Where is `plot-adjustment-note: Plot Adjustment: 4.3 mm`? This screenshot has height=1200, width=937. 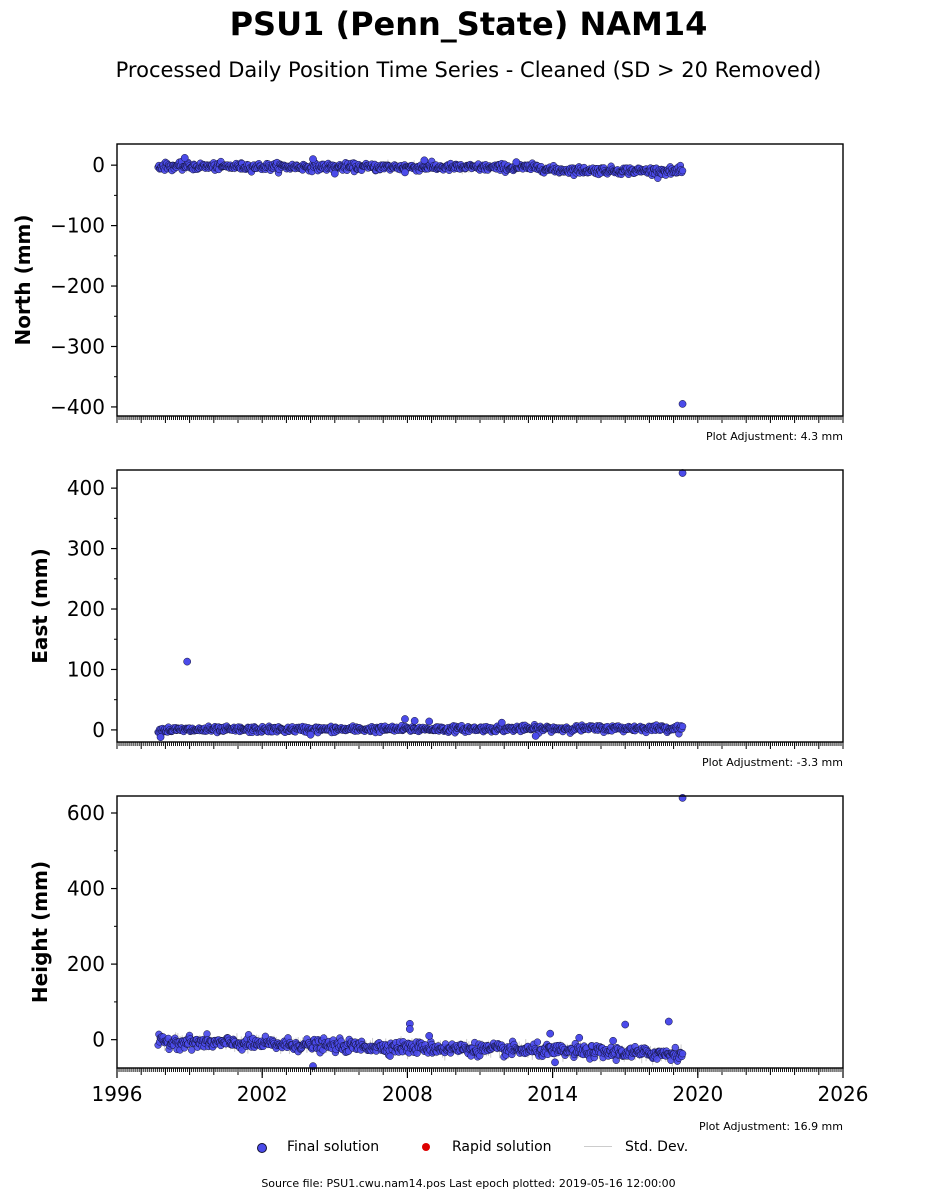 plot-adjustment-note: Plot Adjustment: 4.3 mm is located at coordinates (774, 436).